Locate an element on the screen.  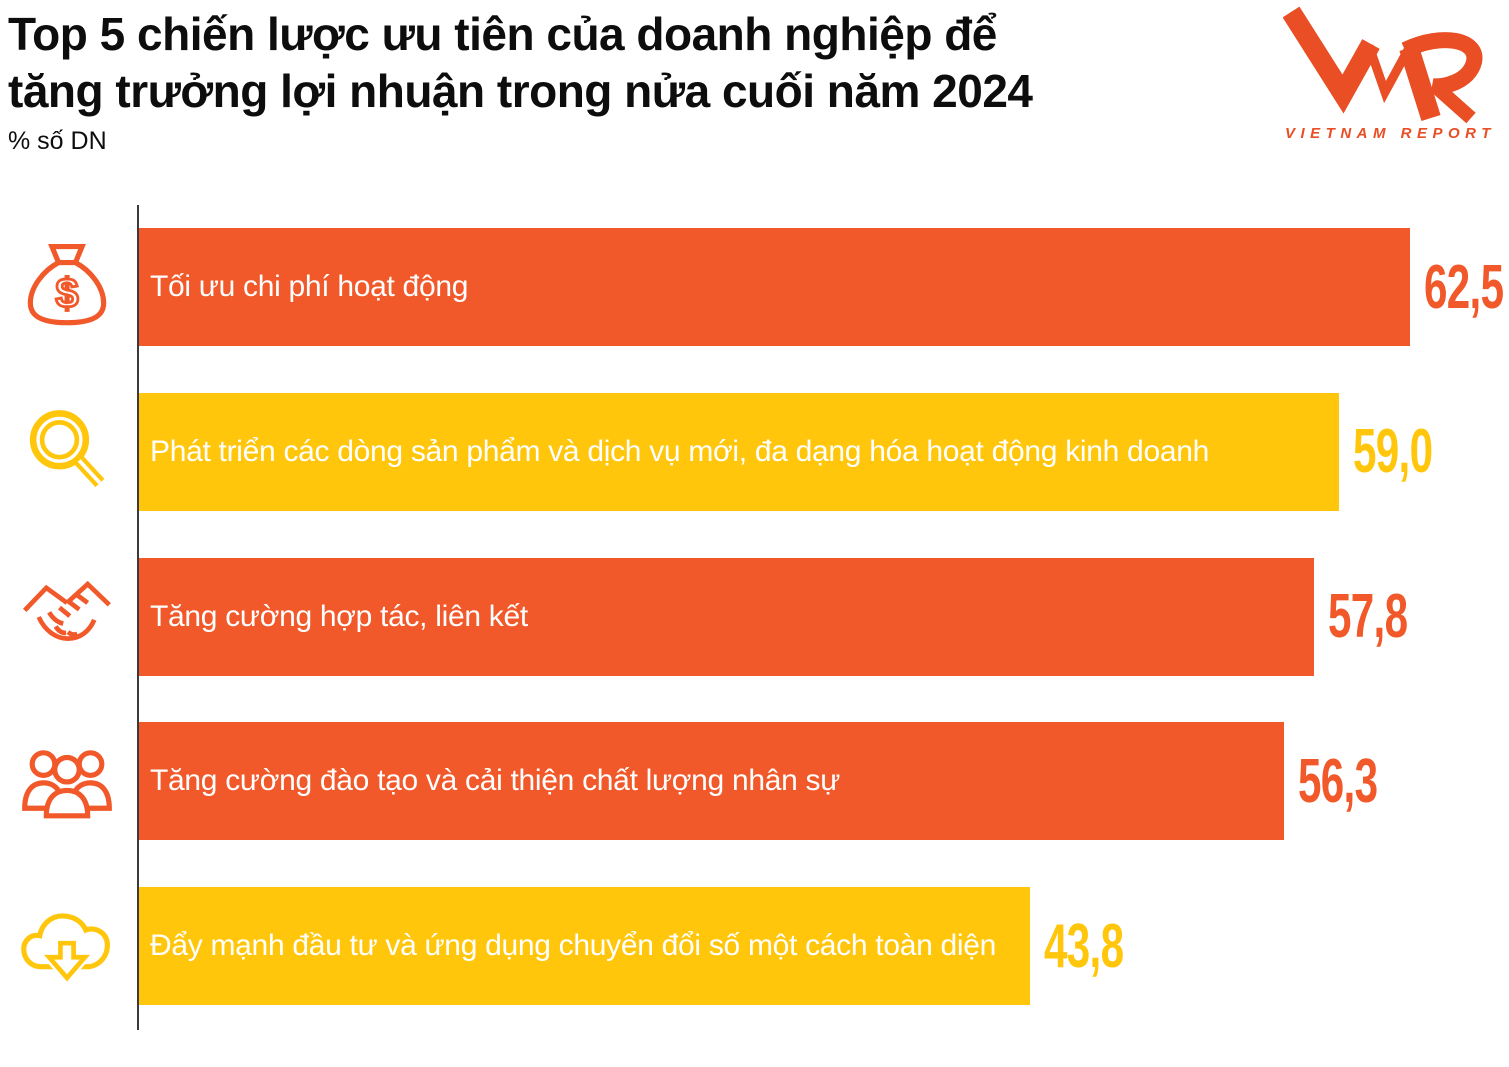
money-bag-icon: $ is located at coordinates (67, 284).